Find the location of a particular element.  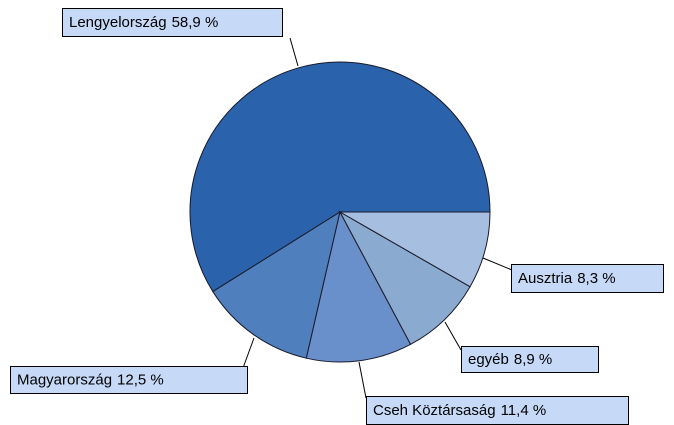

slice-label: egyéb 8,9 % is located at coordinates (510, 359).